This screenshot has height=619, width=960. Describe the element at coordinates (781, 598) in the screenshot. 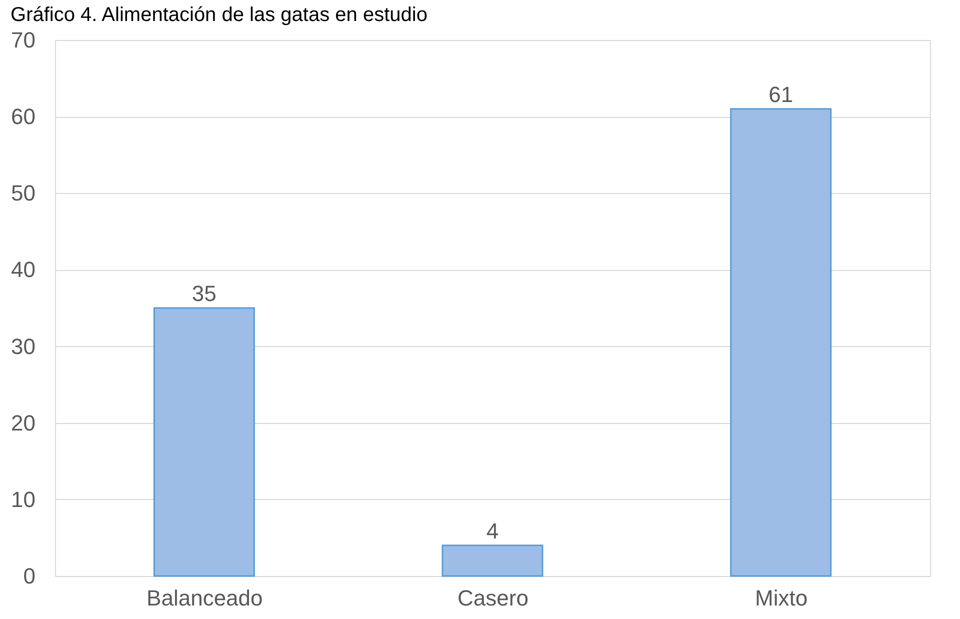

I see `x-tick-label: Mixto` at that location.